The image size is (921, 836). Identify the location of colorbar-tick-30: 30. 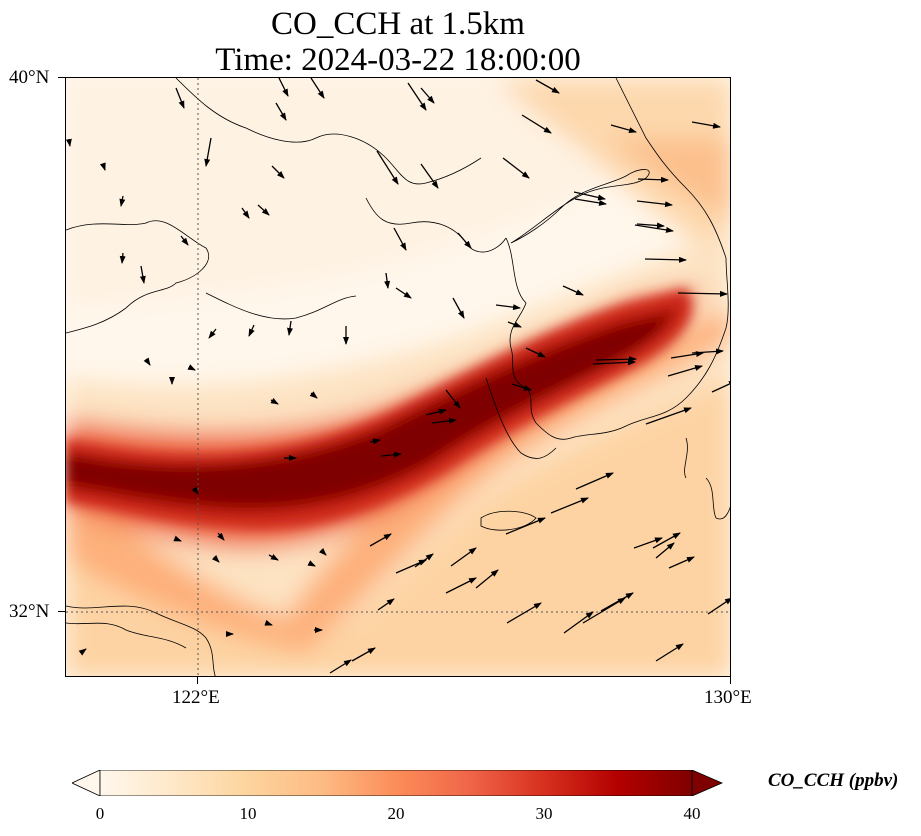
(544, 813).